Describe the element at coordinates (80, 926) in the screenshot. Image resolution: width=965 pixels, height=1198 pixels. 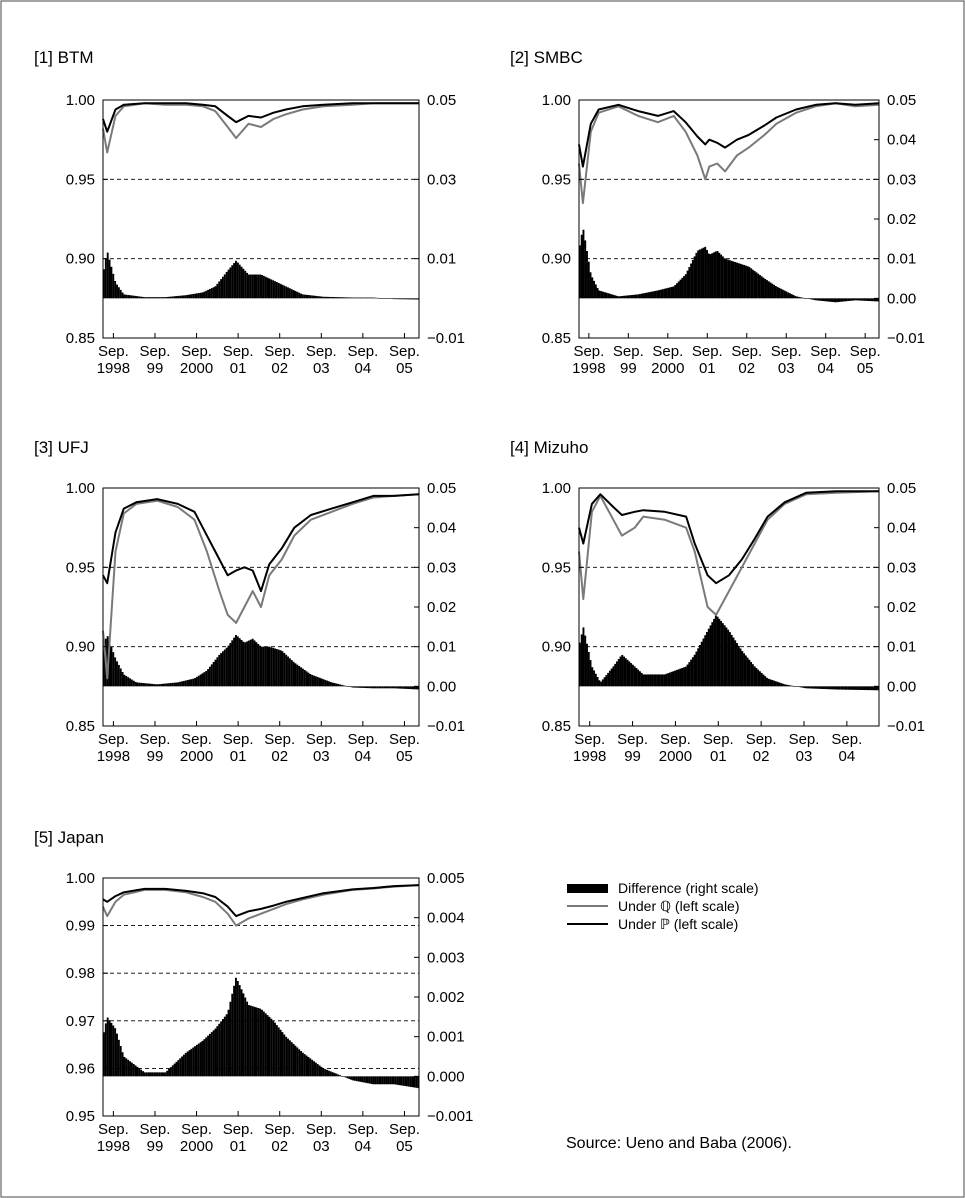
I see `left-tick-label: 0.99` at that location.